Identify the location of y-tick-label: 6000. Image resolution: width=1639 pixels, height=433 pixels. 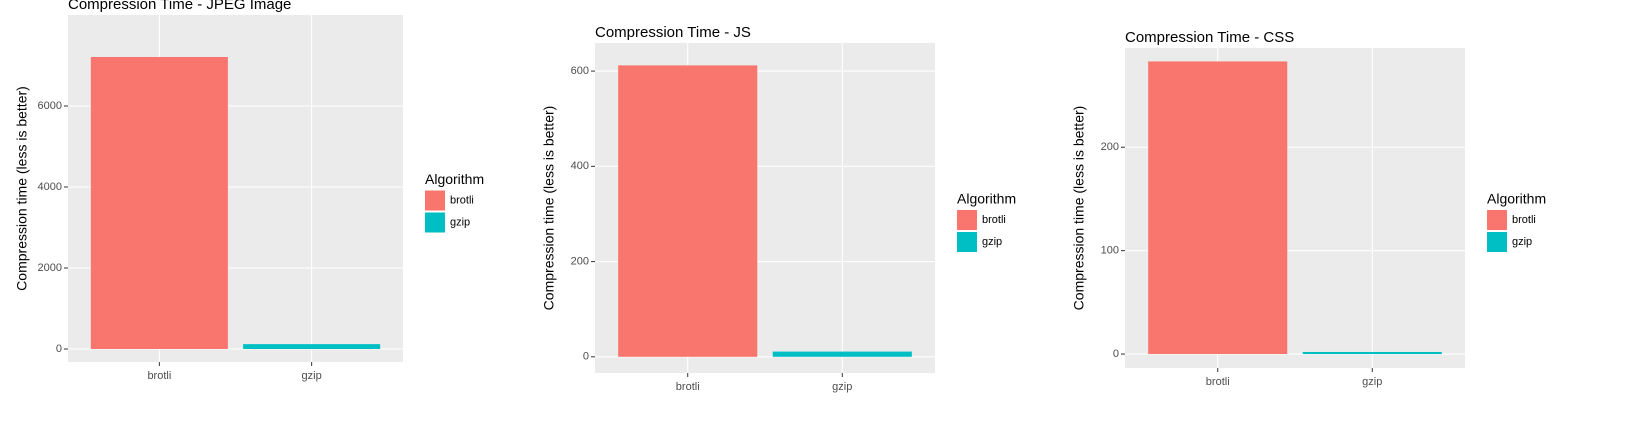
(50, 106).